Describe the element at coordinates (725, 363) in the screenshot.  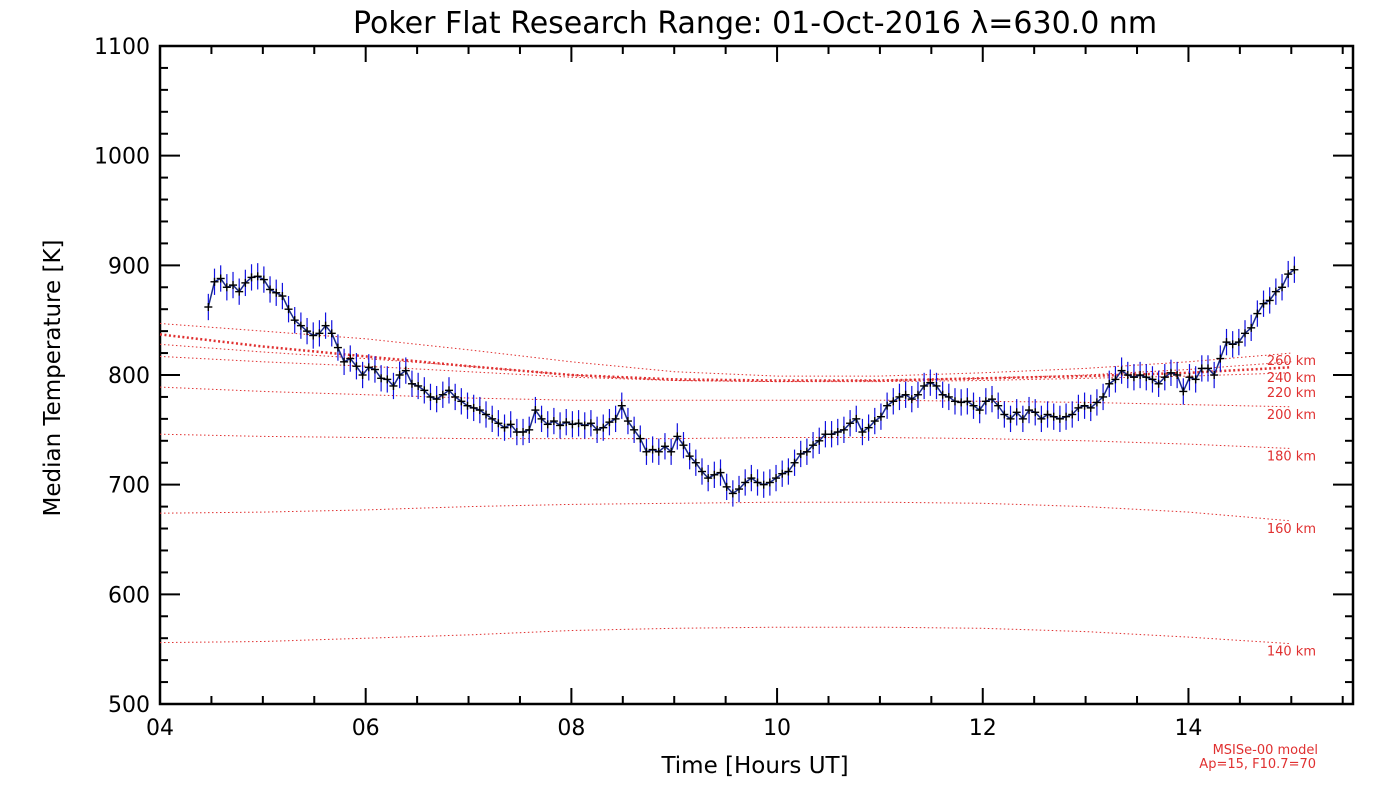
I see `model-curve-240km` at that location.